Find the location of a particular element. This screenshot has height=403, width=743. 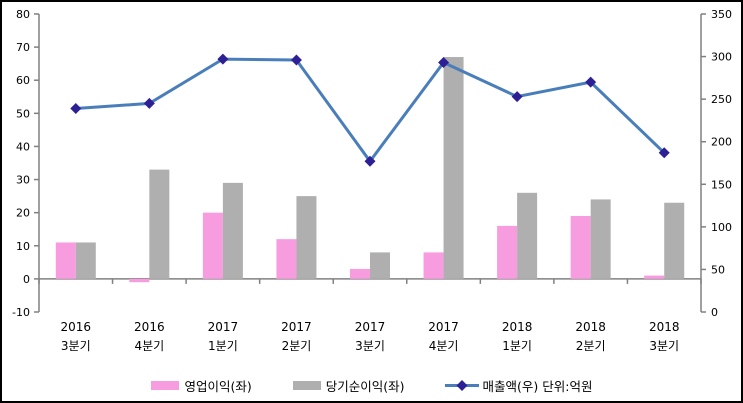

y-axis-left-label: 60 is located at coordinates (23, 80).